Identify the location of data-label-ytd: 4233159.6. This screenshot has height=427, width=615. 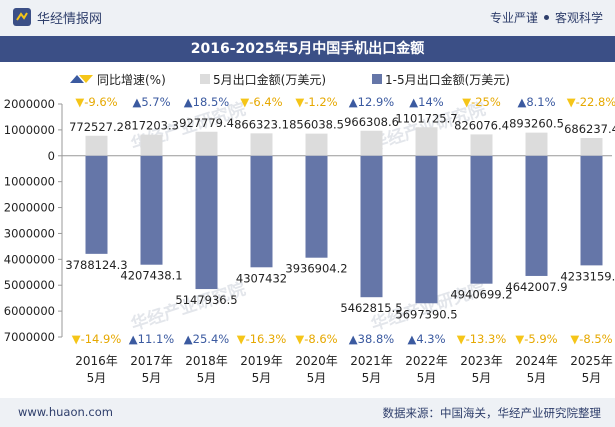
(587, 276).